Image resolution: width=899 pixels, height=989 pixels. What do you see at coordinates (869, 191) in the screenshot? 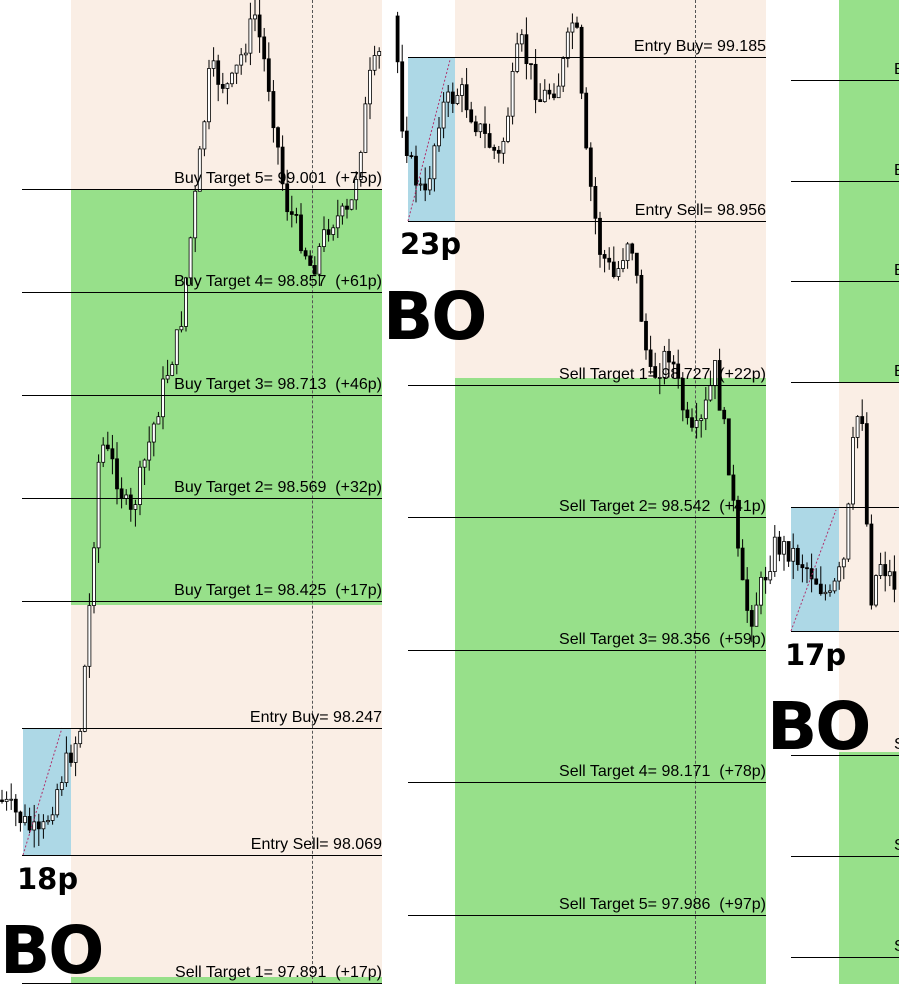
I see `buy-target-zone` at bounding box center [869, 191].